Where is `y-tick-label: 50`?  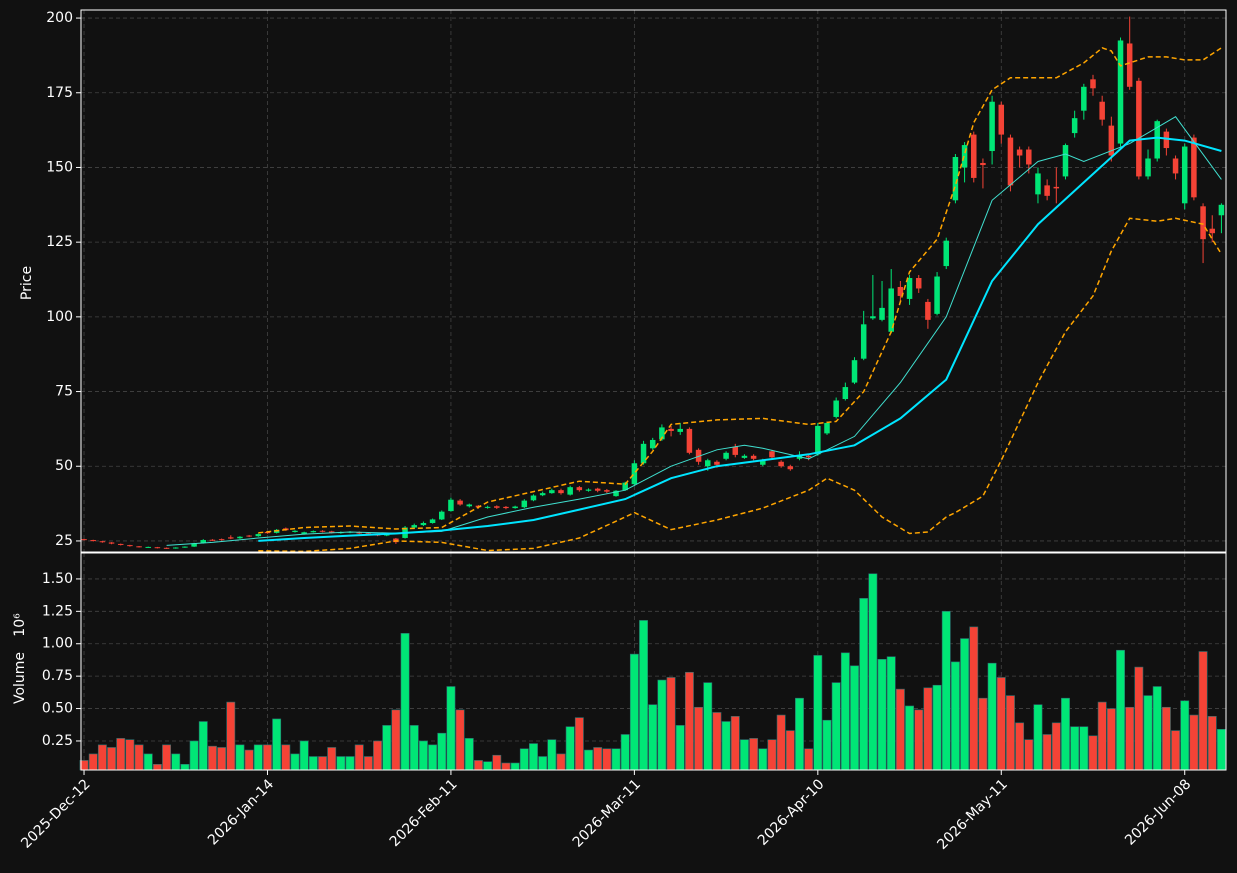 y-tick-label: 50 is located at coordinates (64, 466).